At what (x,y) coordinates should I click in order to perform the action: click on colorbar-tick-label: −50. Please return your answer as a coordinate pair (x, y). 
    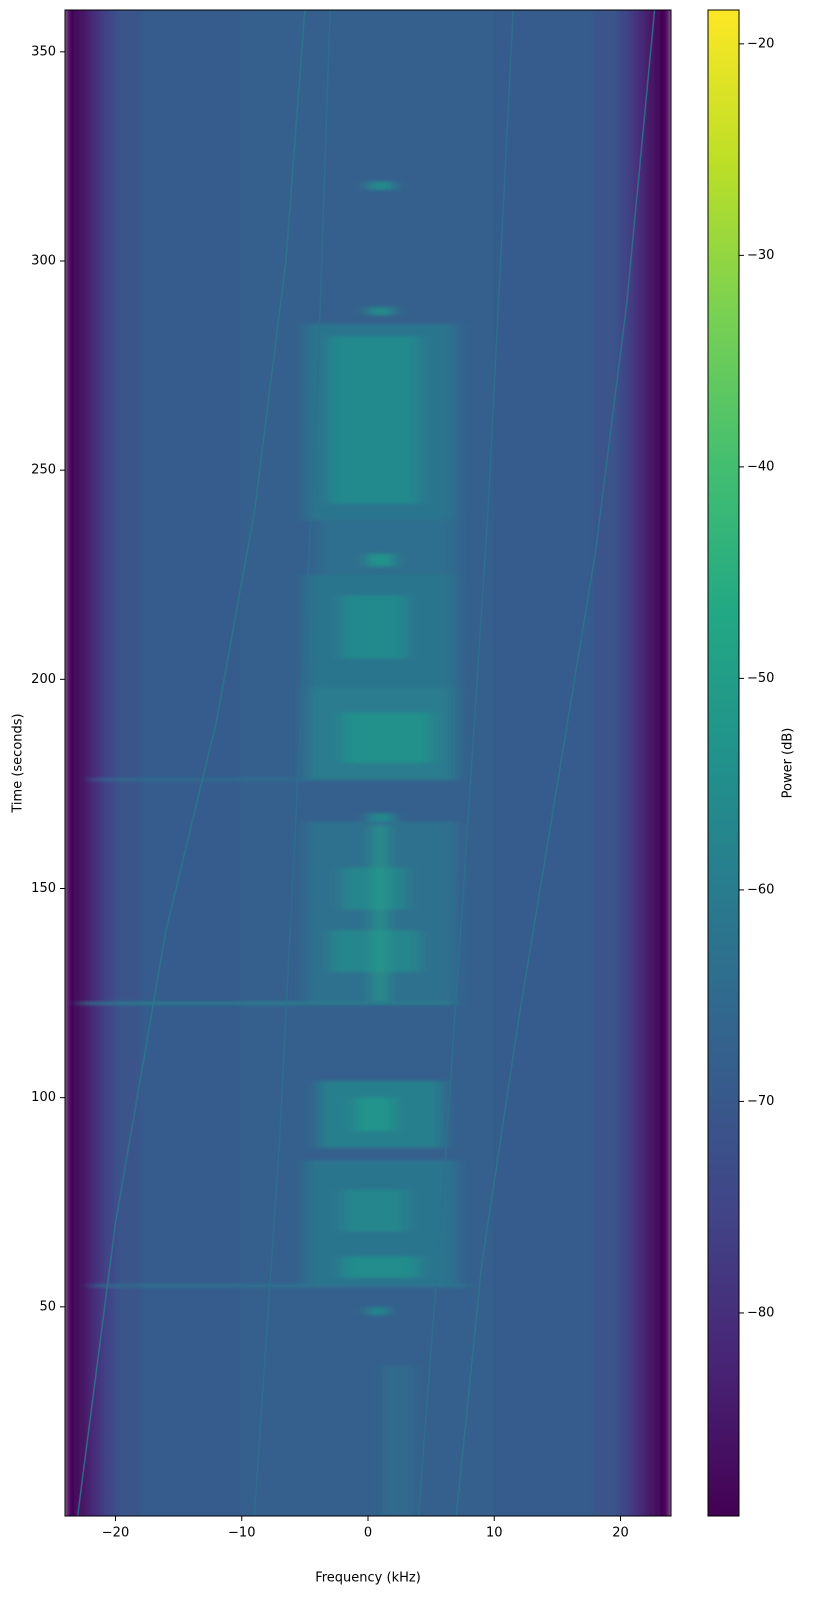
    Looking at the image, I should click on (760, 678).